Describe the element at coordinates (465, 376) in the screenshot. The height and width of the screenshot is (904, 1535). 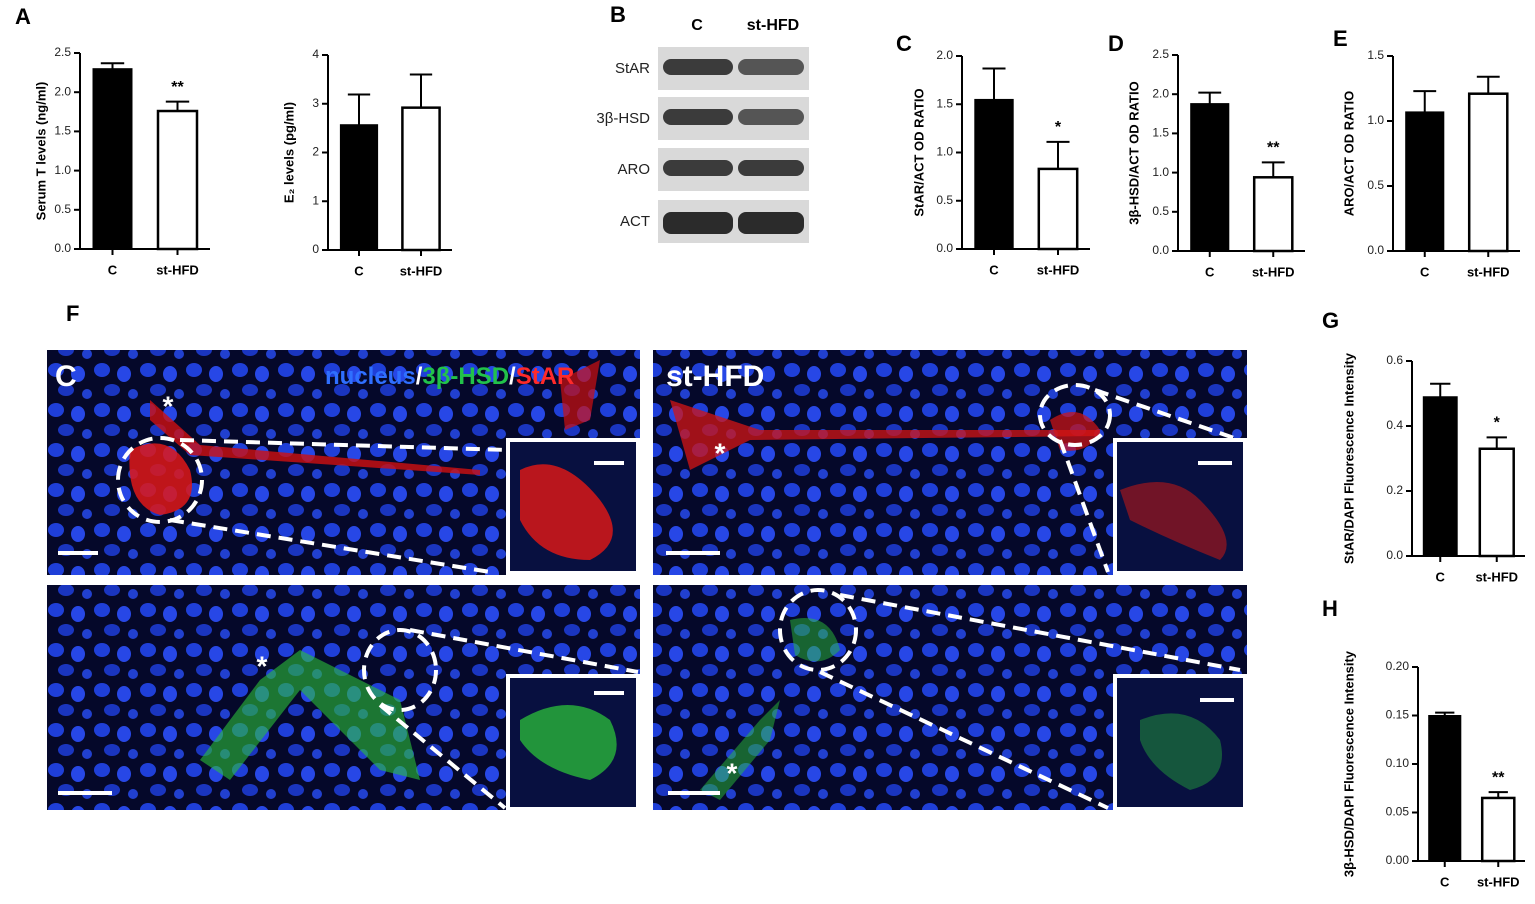
I see `stain-legend-item: 3β-HSD` at that location.